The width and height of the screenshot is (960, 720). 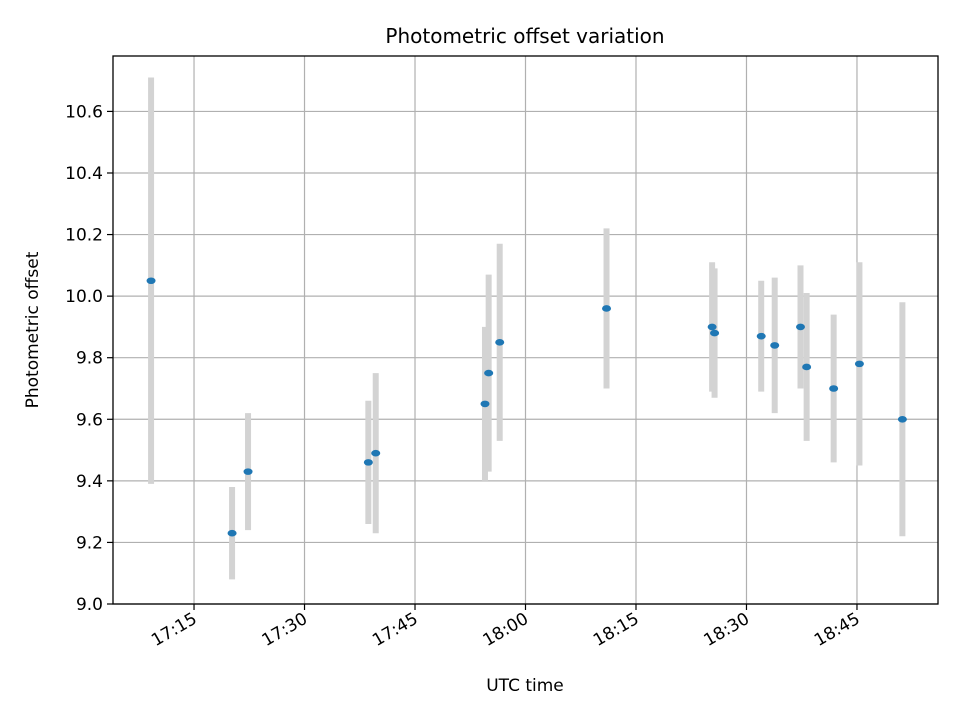 I want to click on x-axis-title: UTC time, so click(x=525, y=686).